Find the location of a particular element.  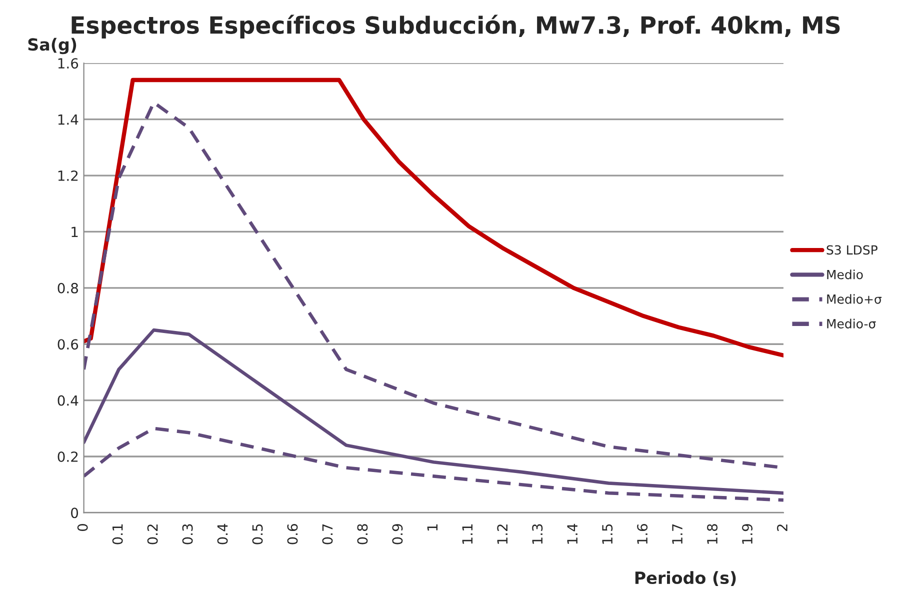

y-tick-label: 0 is located at coordinates (74, 513).